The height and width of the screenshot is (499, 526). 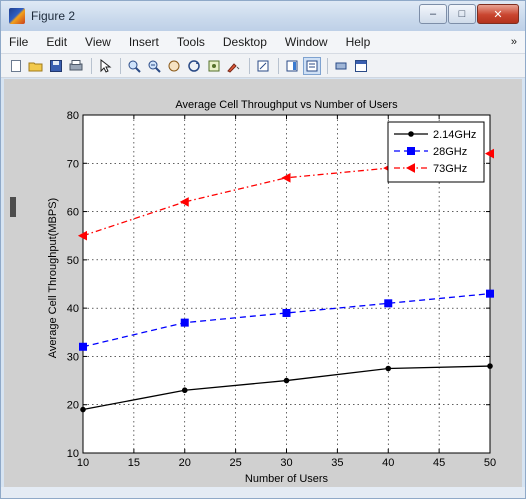 I want to click on series-line, so click(x=286, y=320).